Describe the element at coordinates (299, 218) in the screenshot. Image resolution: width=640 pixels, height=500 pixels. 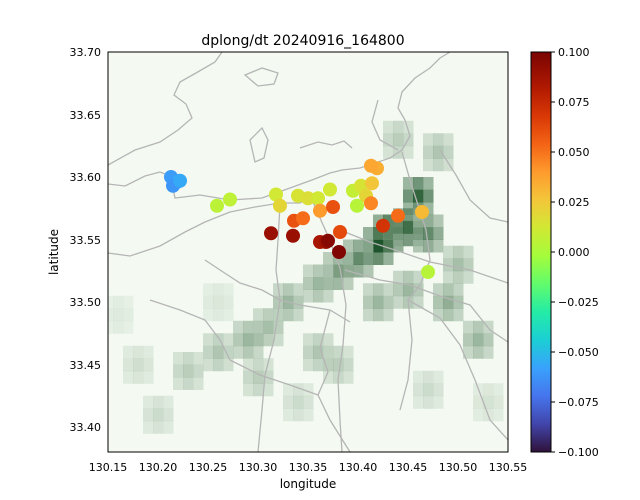
I see `scatter-points` at that location.